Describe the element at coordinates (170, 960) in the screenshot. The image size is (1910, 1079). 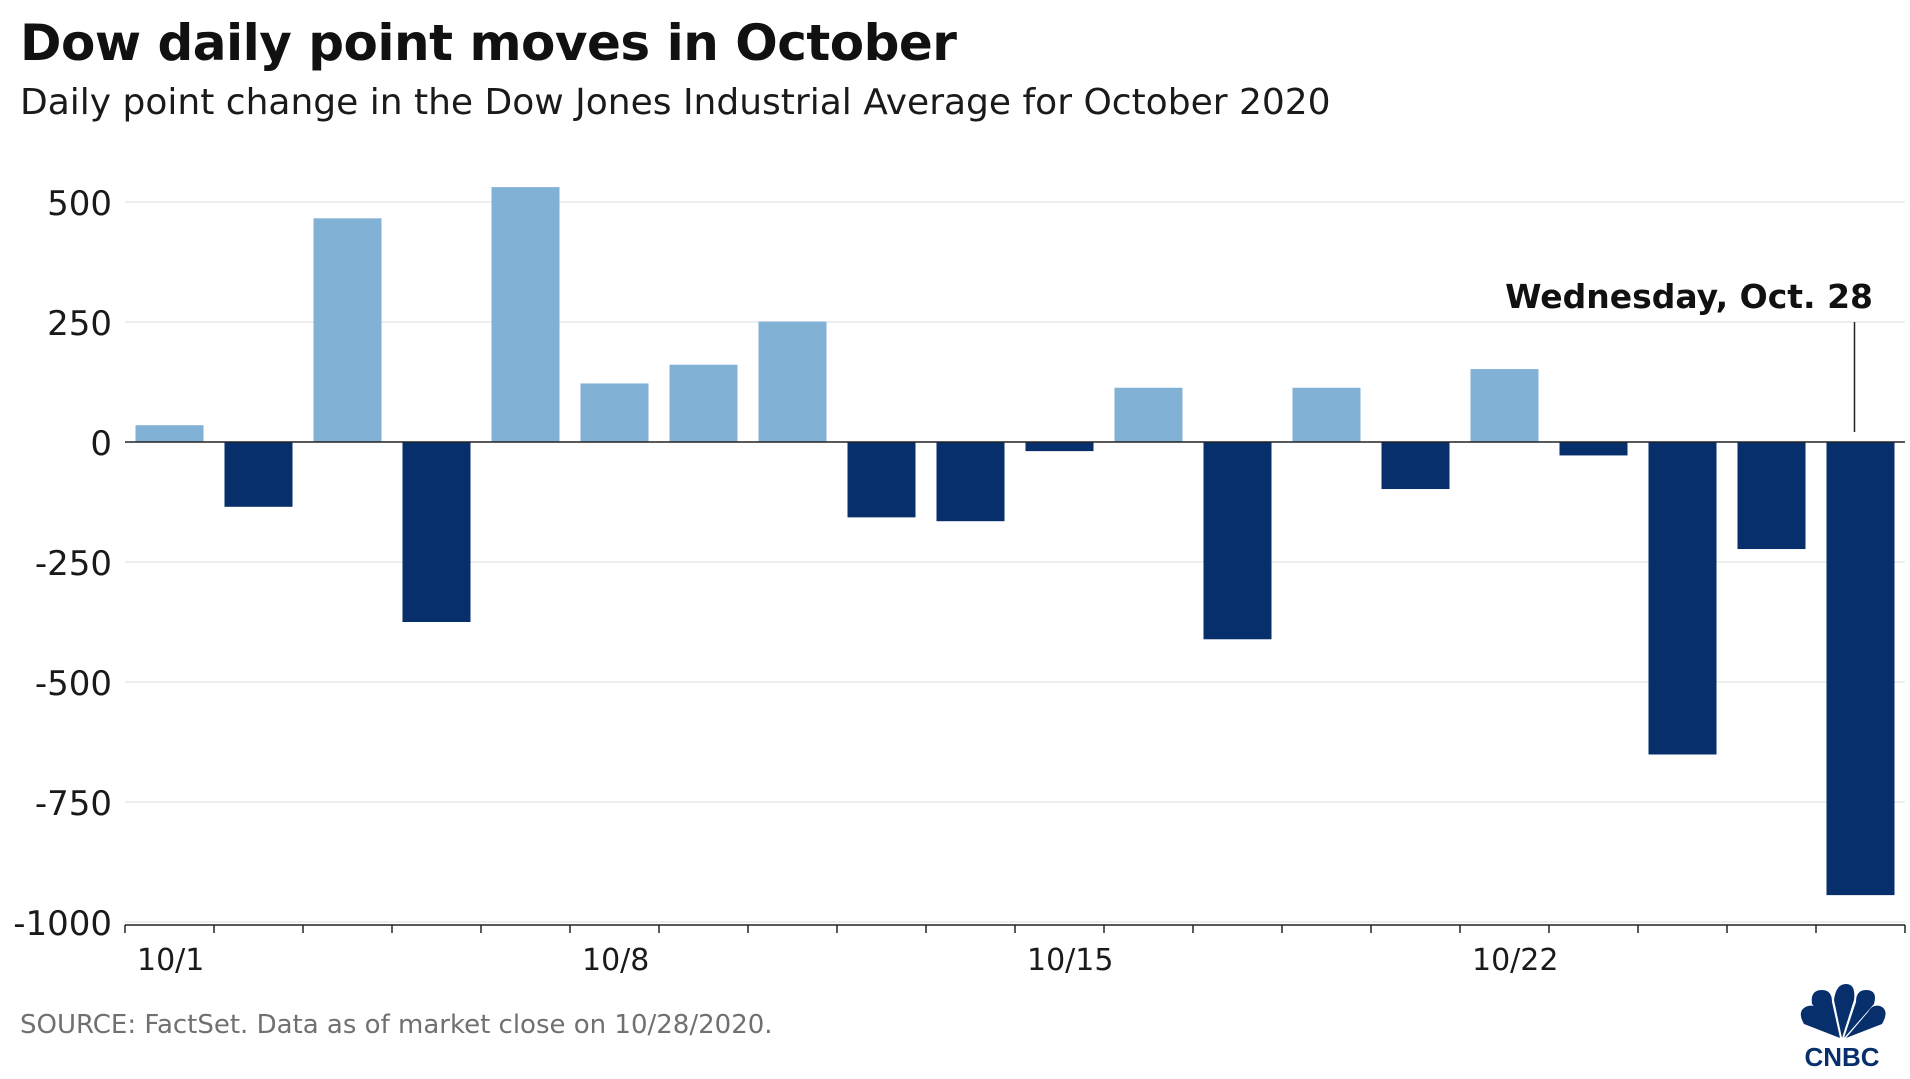
I see `x-tick-label: 10/1` at that location.